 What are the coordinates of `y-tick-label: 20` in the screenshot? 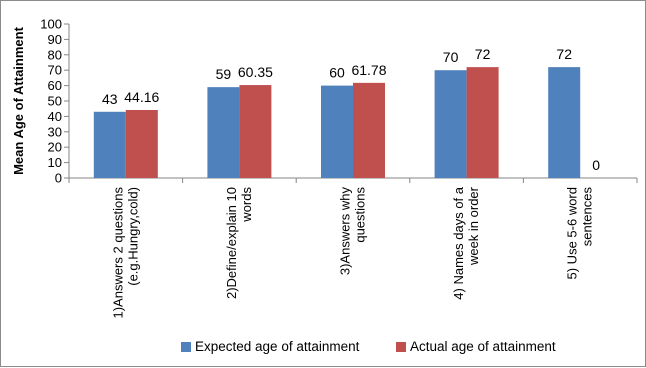 It's located at (55, 147).